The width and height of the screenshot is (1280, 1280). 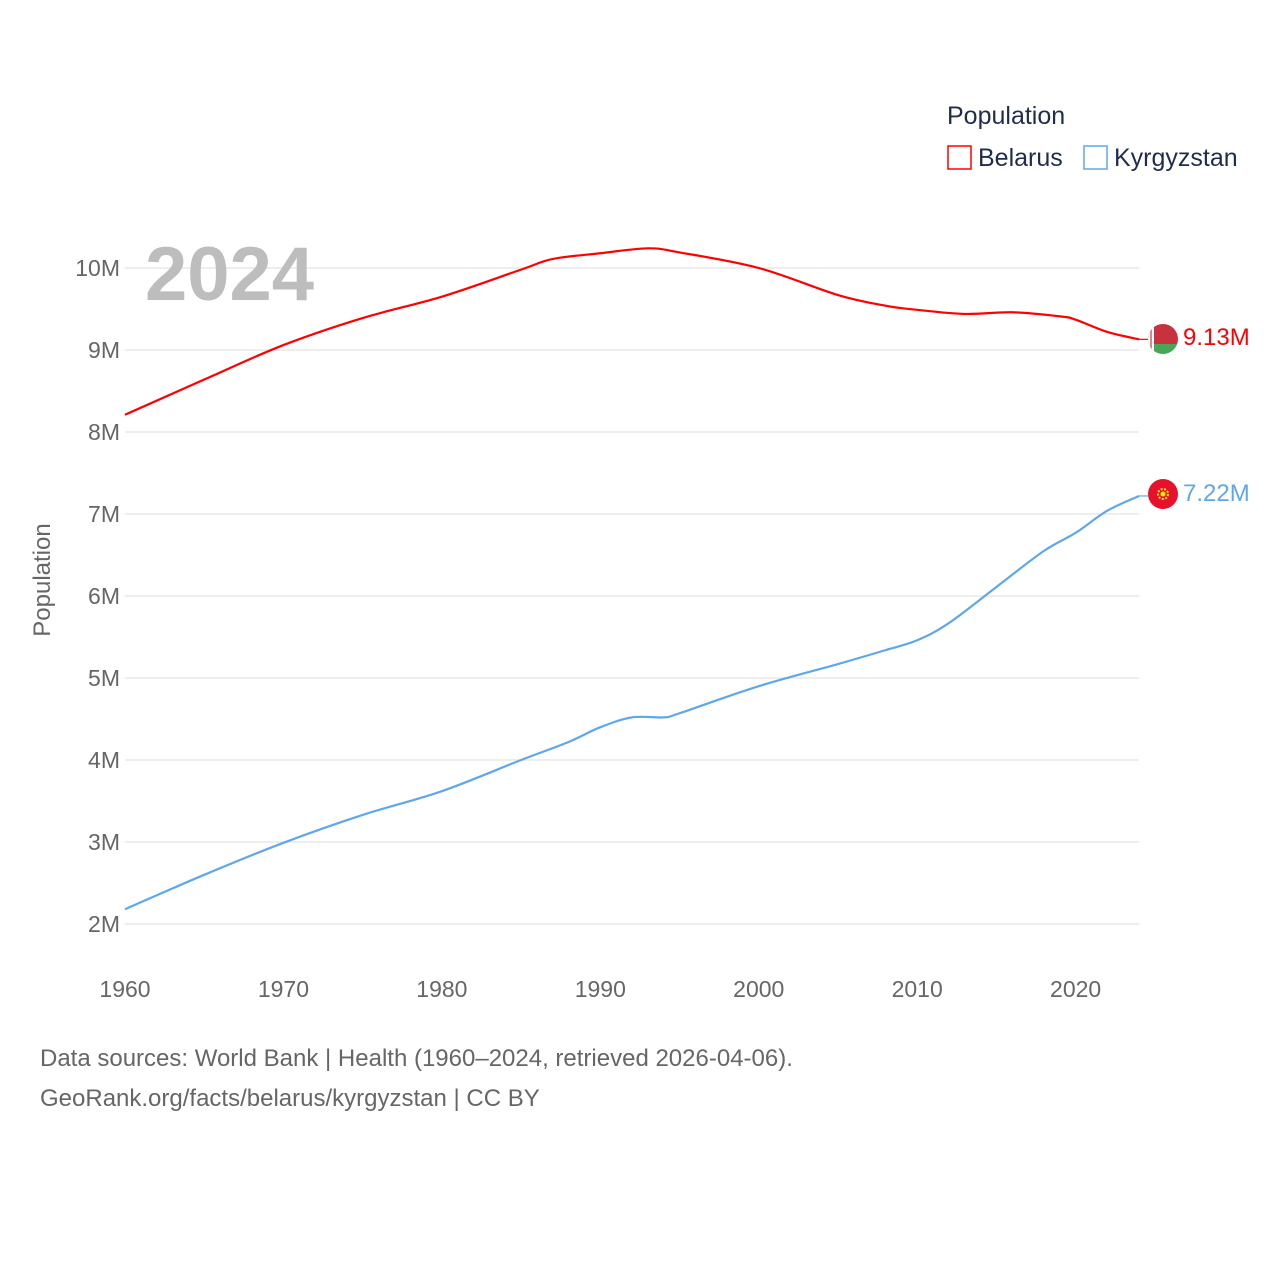 I want to click on y-axis-ticks: 2M 3M 4M 5M 6M 7M 8M 9M 10M, so click(x=97, y=596).